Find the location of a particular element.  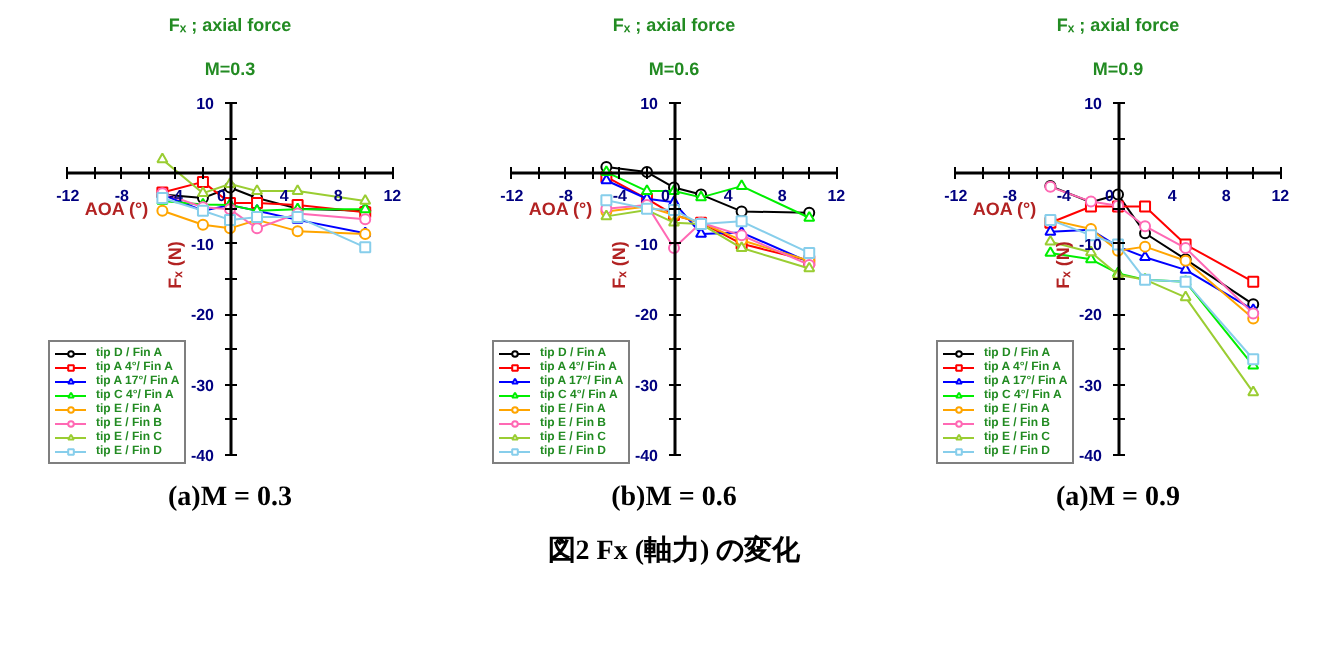

text: (a)M = 0.9 is located at coordinates (1118, 498).